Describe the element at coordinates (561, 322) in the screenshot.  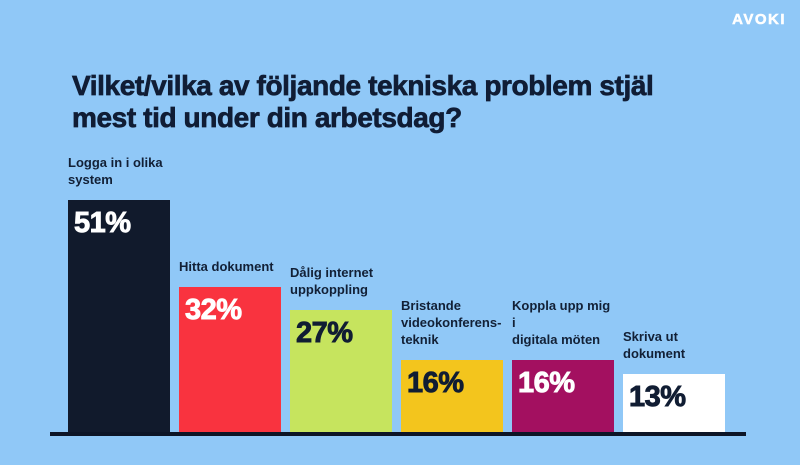
I see `bar-label: Koppla upp mig i digitala möten` at that location.